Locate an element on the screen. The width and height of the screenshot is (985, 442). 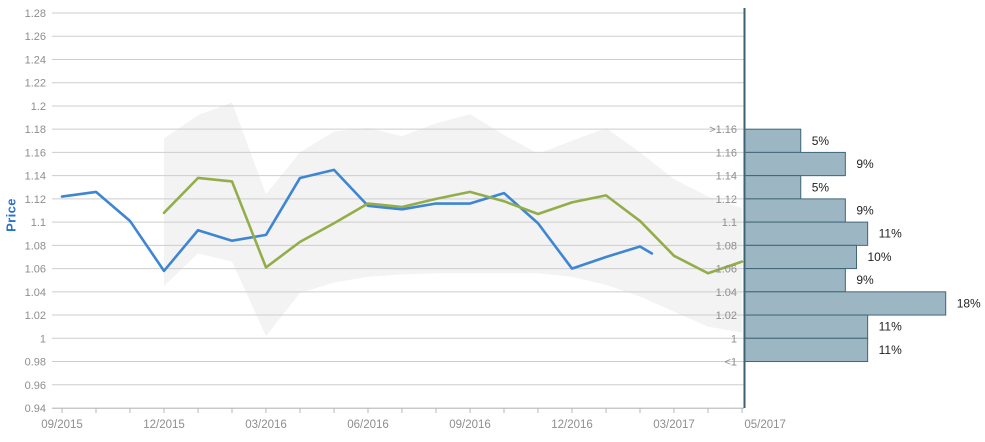
series-line-actual is located at coordinates (357, 220).